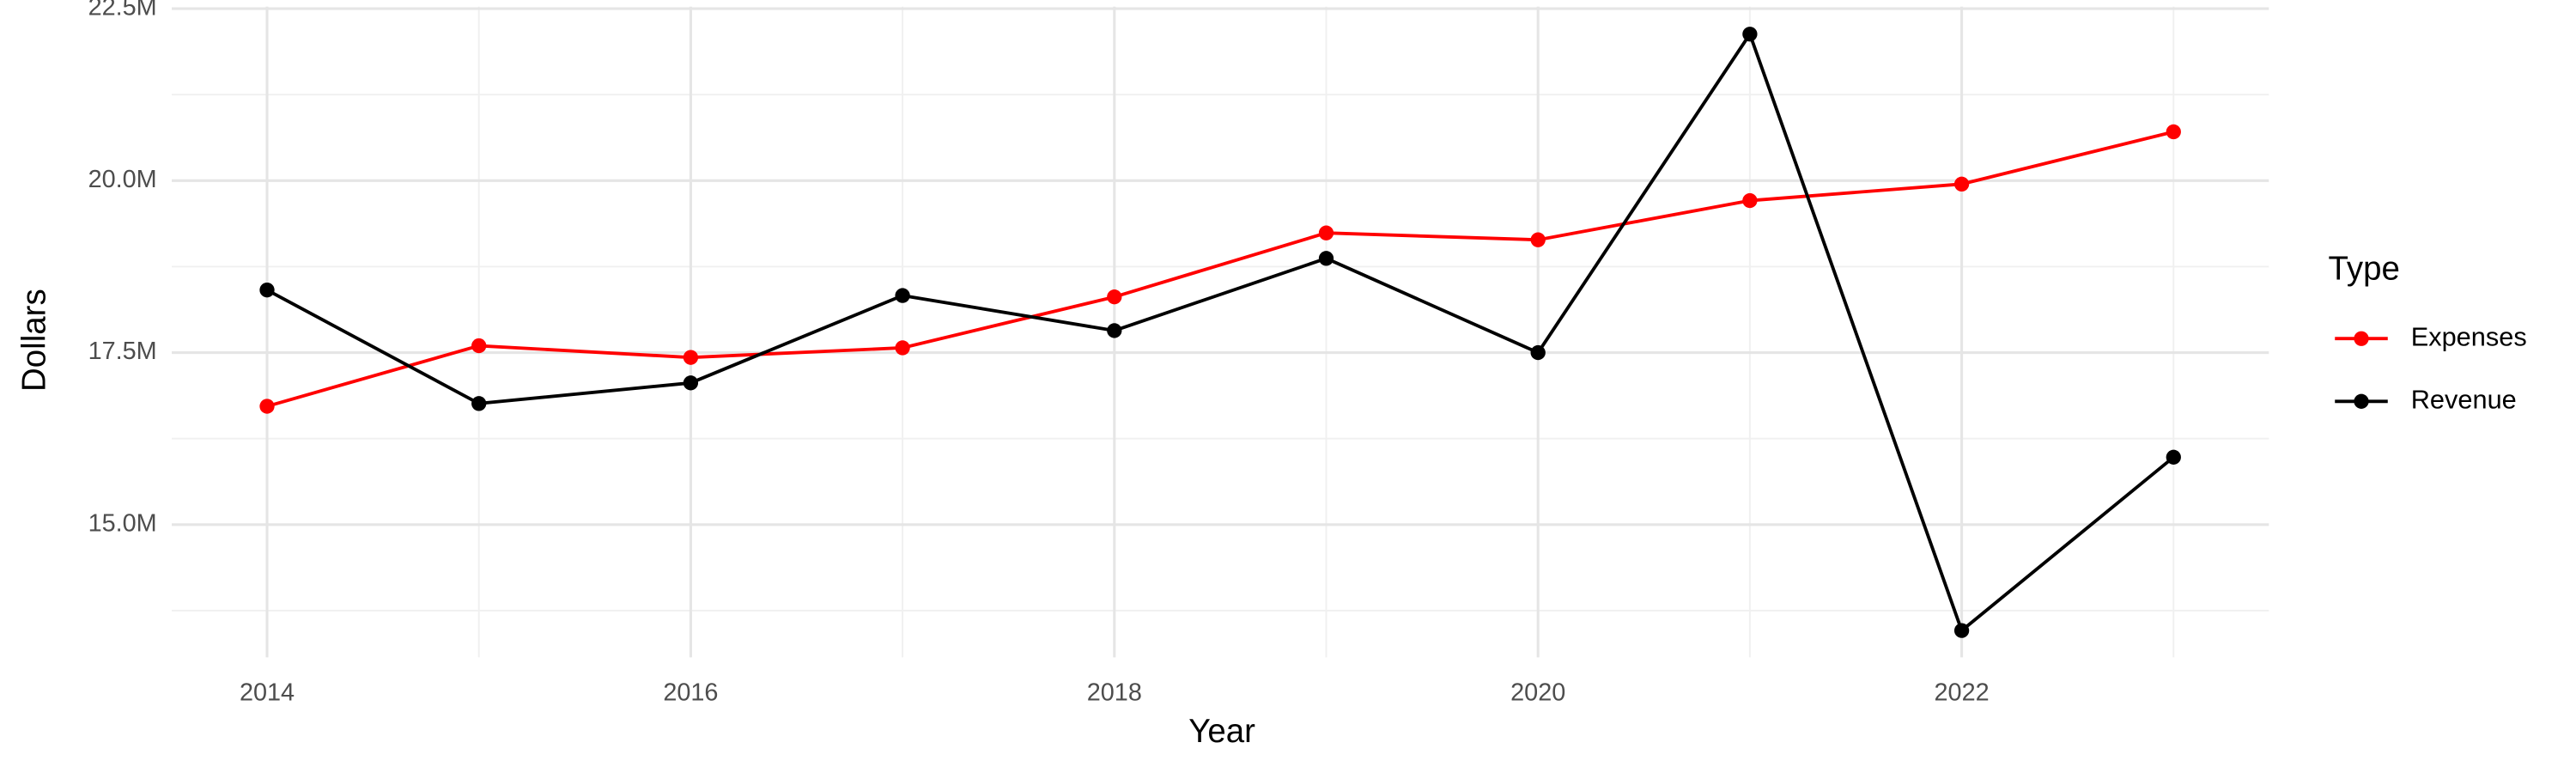 This screenshot has height=773, width=2576. Describe the element at coordinates (2469, 336) in the screenshot. I see `legend-label: Expenses` at that location.